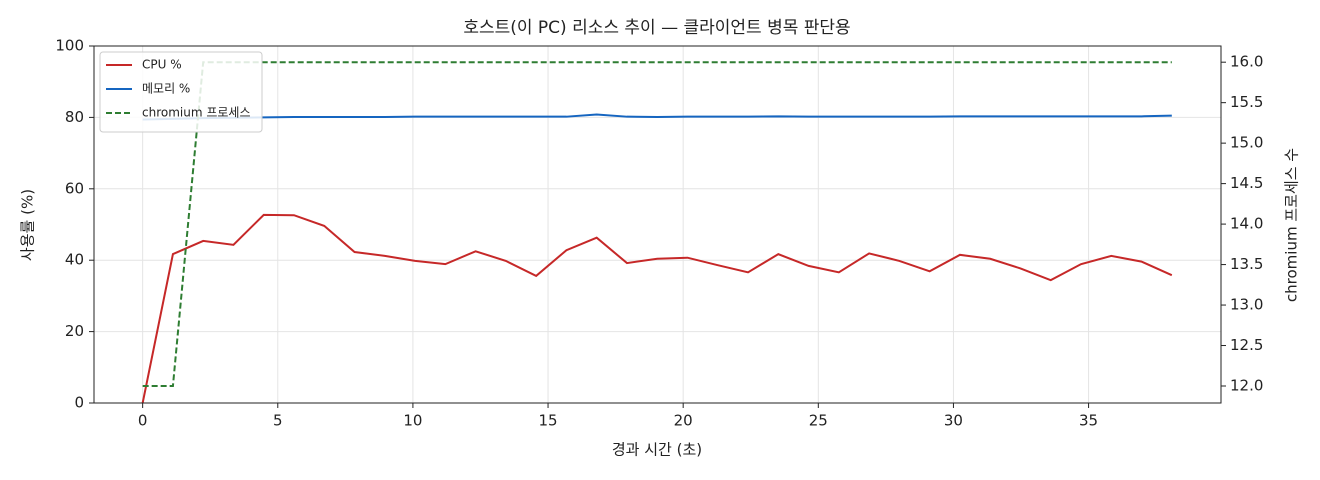  I want to click on y2-tick-label: 15.0, so click(1246, 143).